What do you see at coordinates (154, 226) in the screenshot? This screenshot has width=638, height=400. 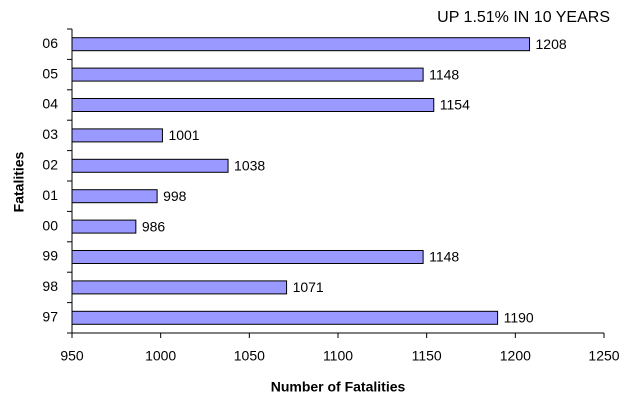 I see `data-label: 986` at bounding box center [154, 226].